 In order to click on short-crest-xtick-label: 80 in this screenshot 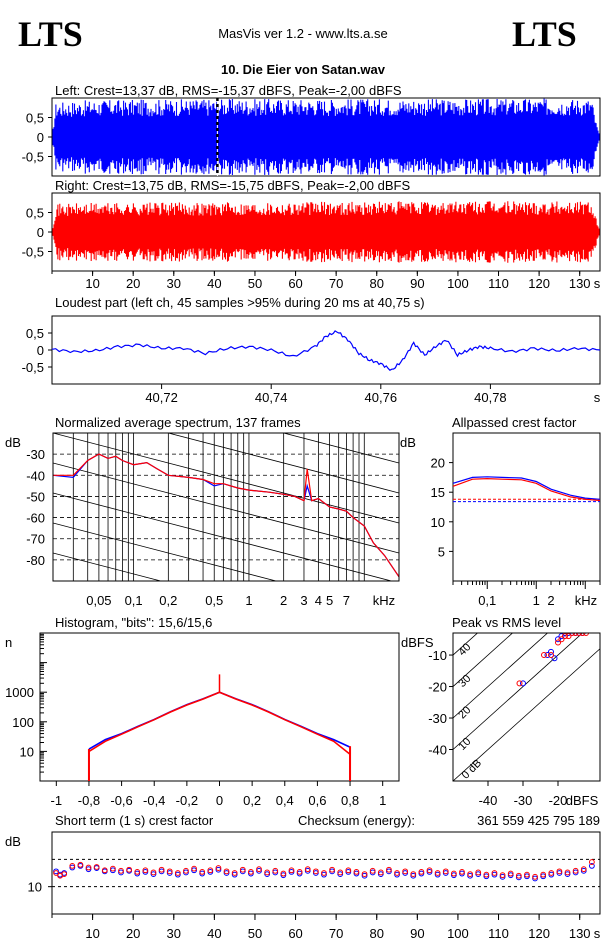, I will do `click(377, 933)`.